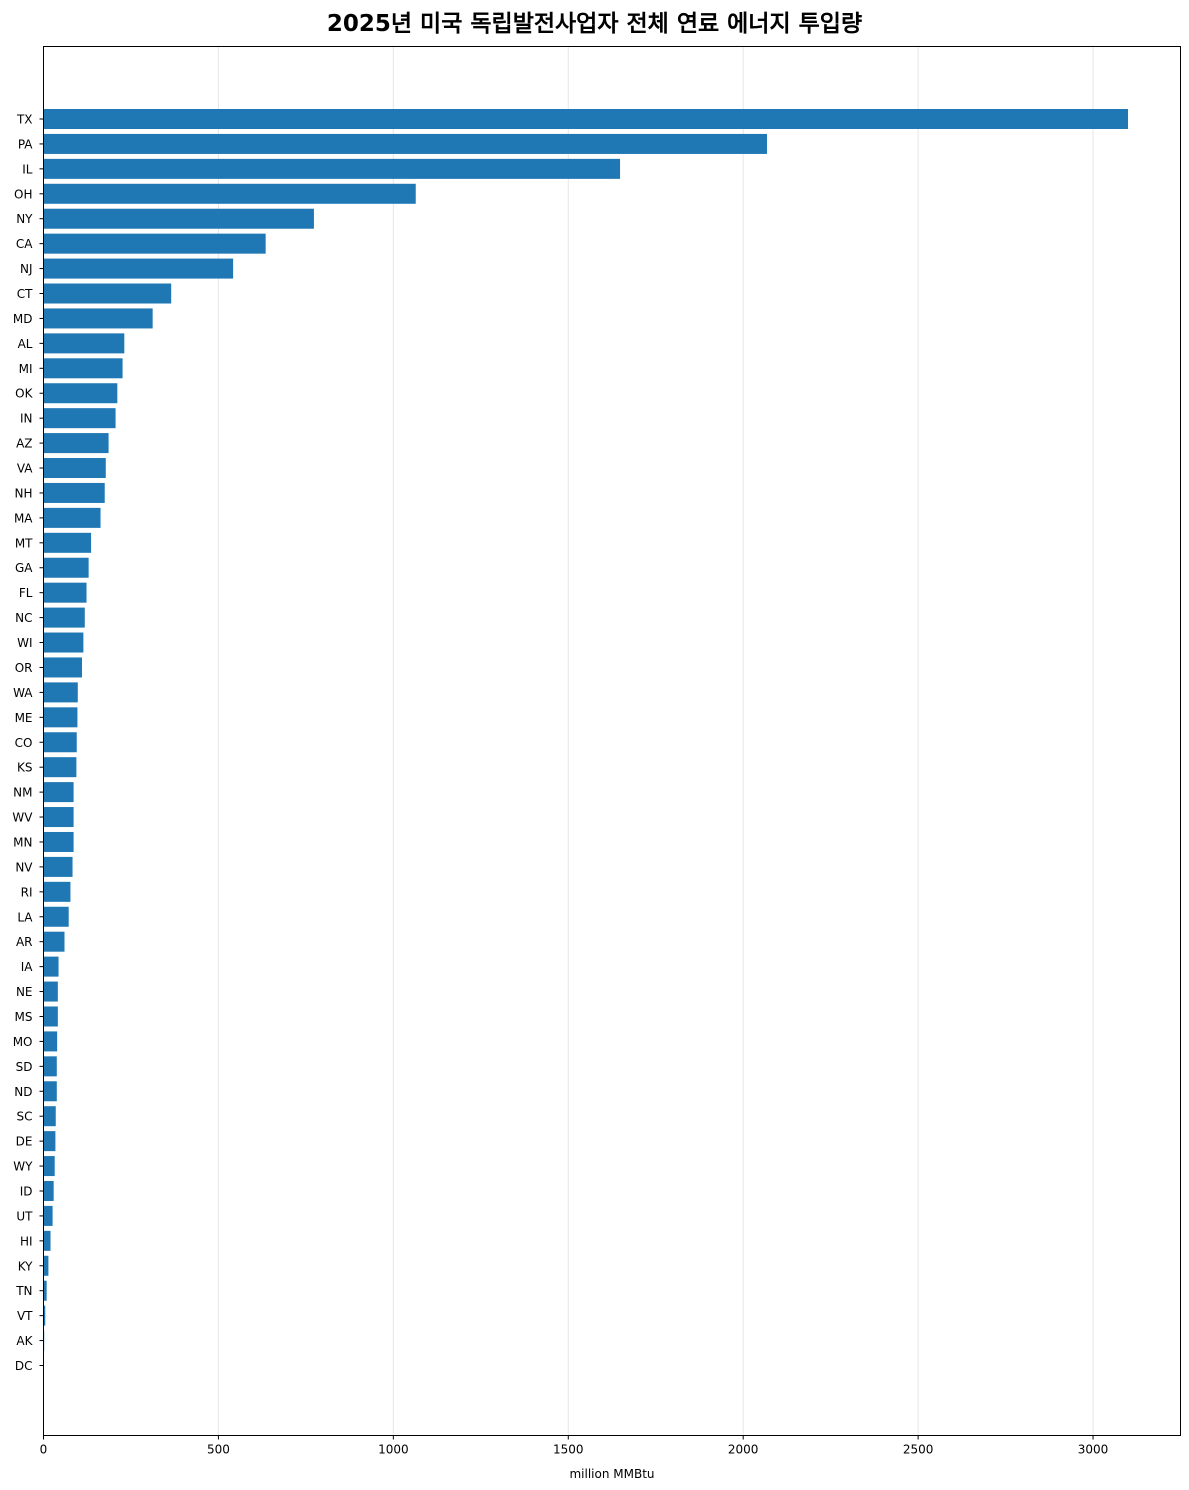 The width and height of the screenshot is (1189, 1490). What do you see at coordinates (24, 1017) in the screenshot?
I see `y-tick-label: MS` at bounding box center [24, 1017].